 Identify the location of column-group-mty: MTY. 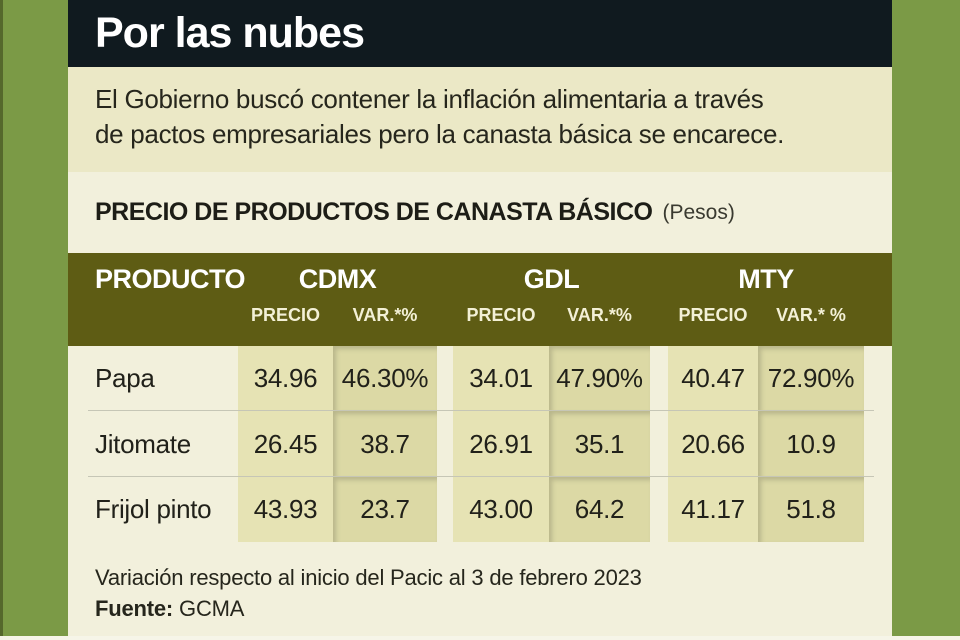
(766, 278).